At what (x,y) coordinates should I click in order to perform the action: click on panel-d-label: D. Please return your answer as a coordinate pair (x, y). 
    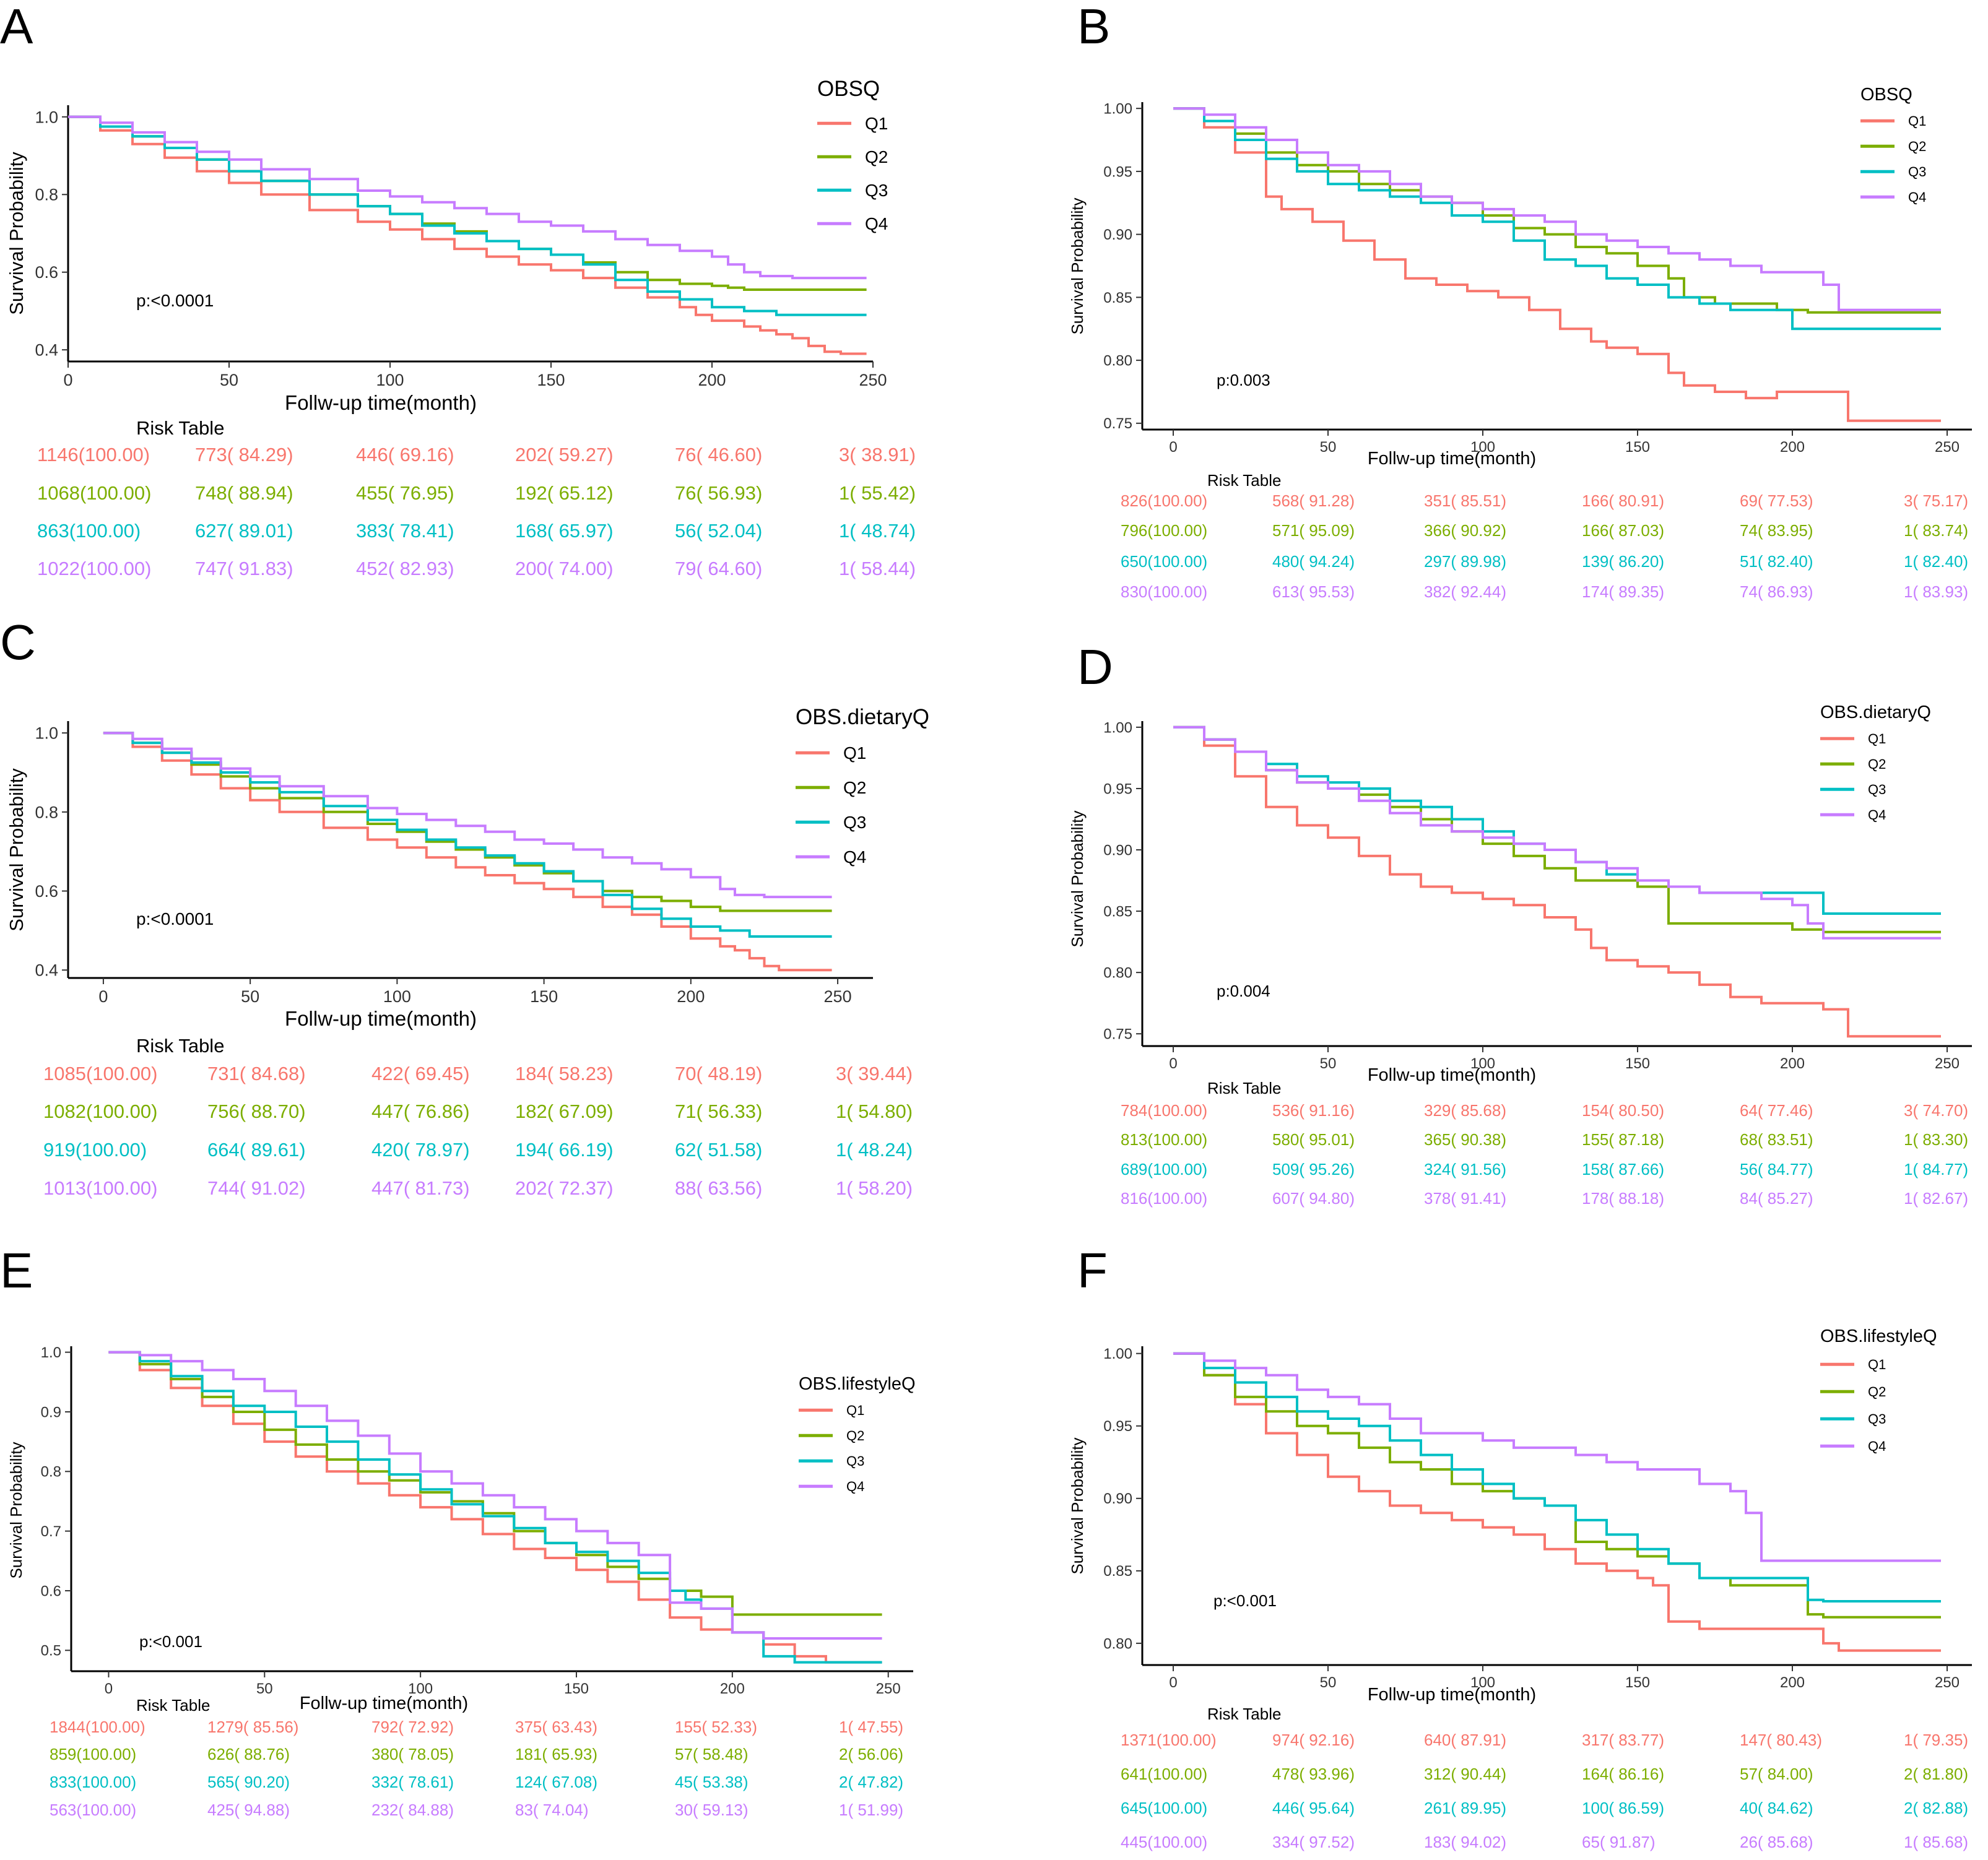
    Looking at the image, I should click on (1095, 666).